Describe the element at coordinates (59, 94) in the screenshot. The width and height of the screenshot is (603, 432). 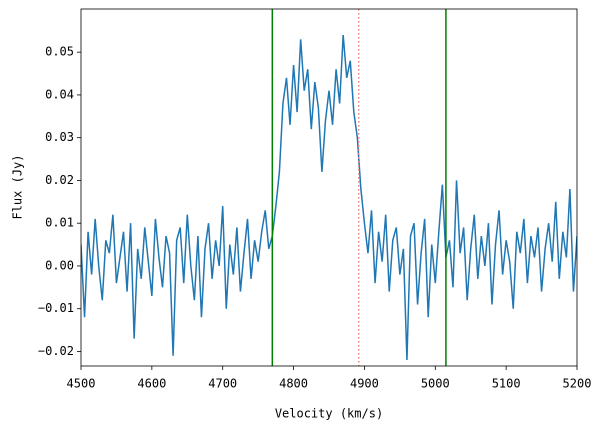
I see `y-tick-label: 0.04` at that location.